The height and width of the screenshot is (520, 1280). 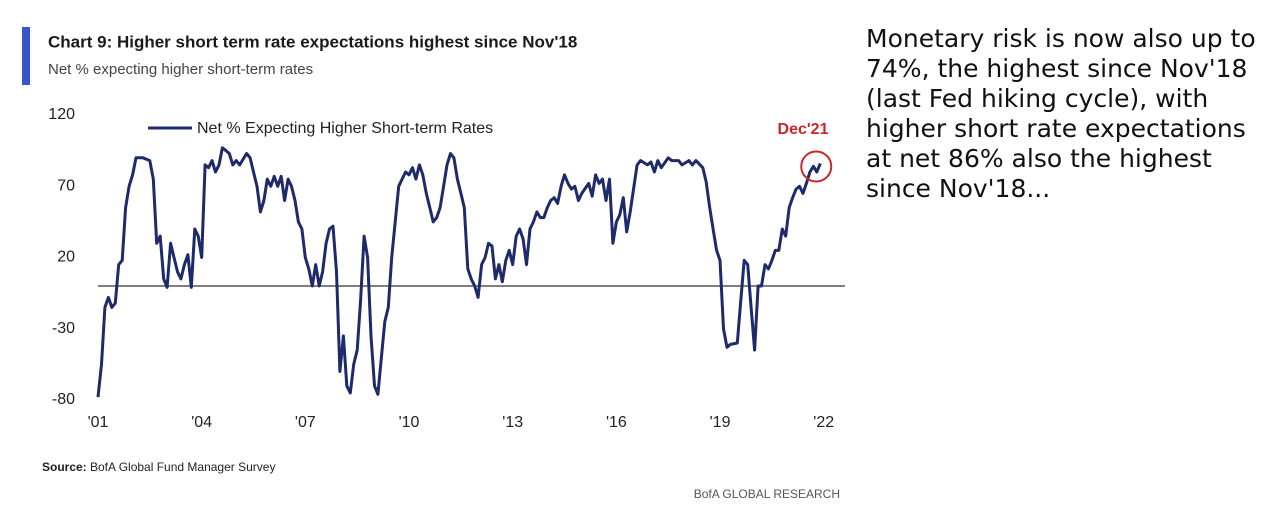 What do you see at coordinates (66, 185) in the screenshot?
I see `y-tick-label: 70` at bounding box center [66, 185].